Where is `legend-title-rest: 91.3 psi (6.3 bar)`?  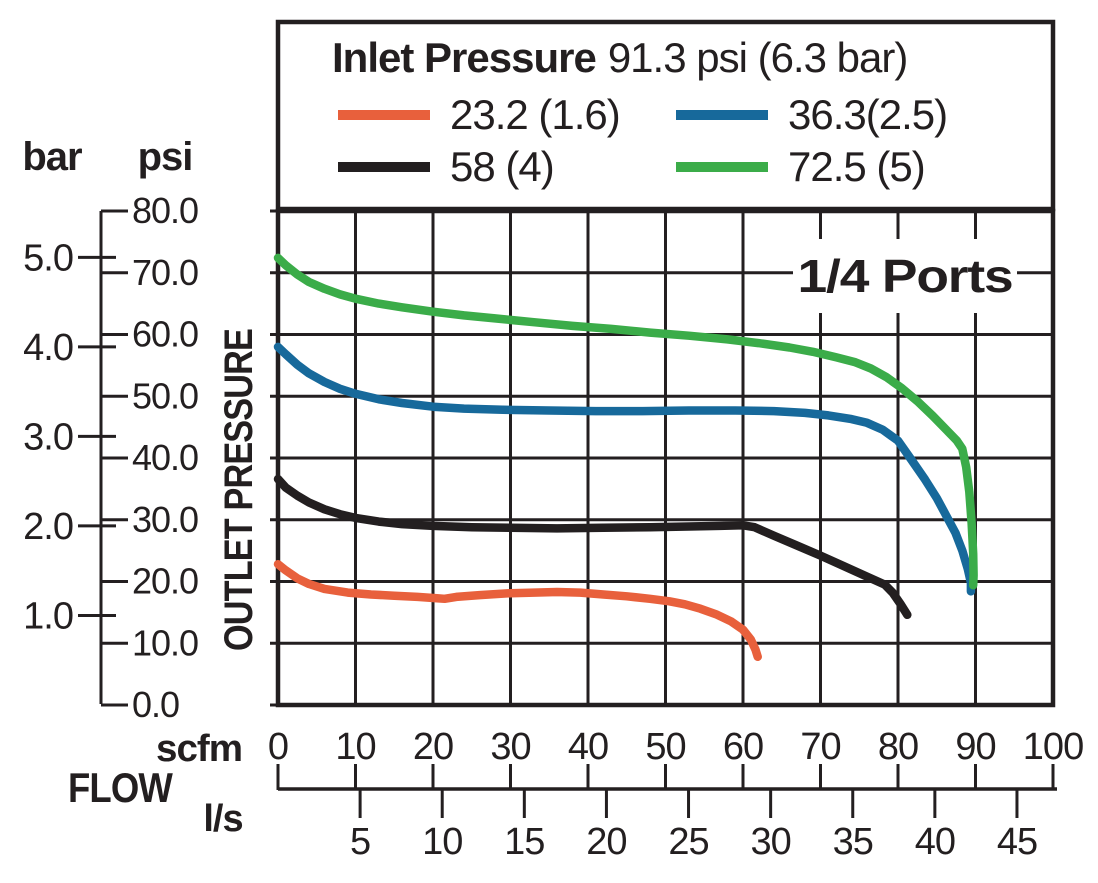 legend-title-rest: 91.3 psi (6.3 bar) is located at coordinates (758, 57).